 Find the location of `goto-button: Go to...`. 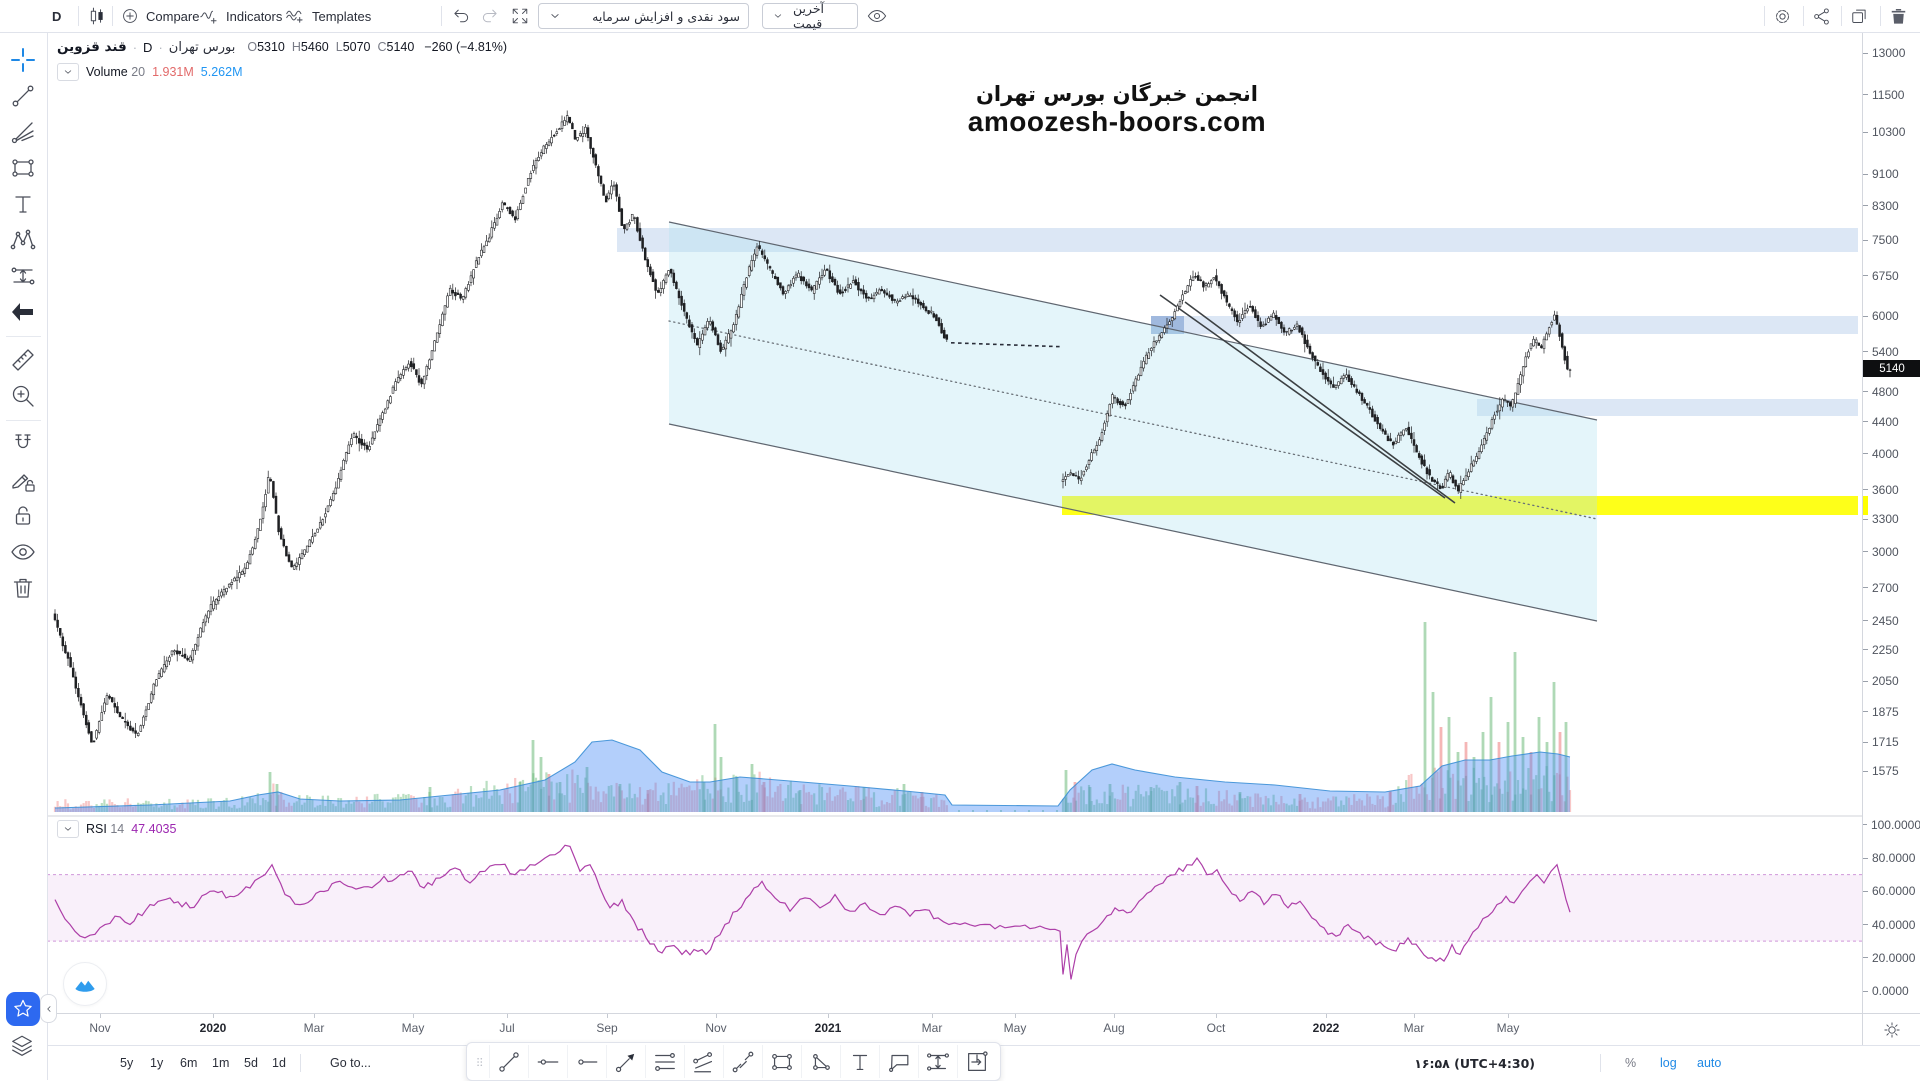

goto-button: Go to... is located at coordinates (350, 1063).